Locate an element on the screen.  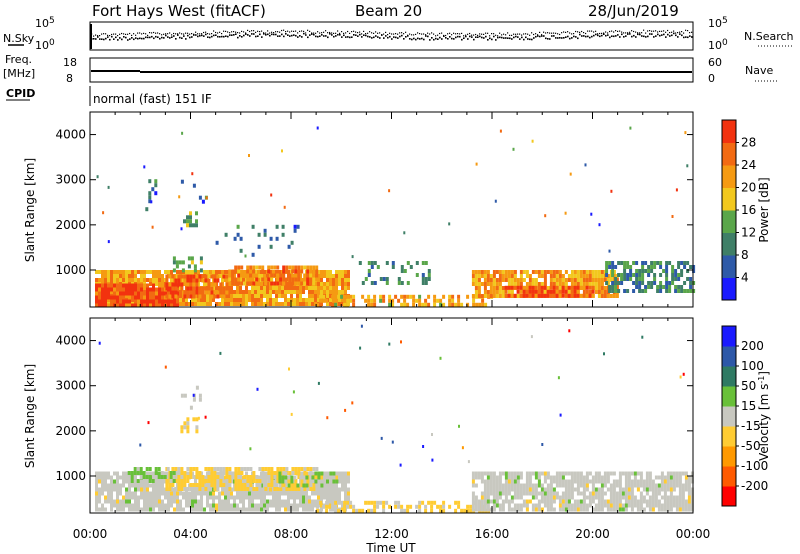
colorbar-tick-label: 8 is located at coordinates (745, 255).